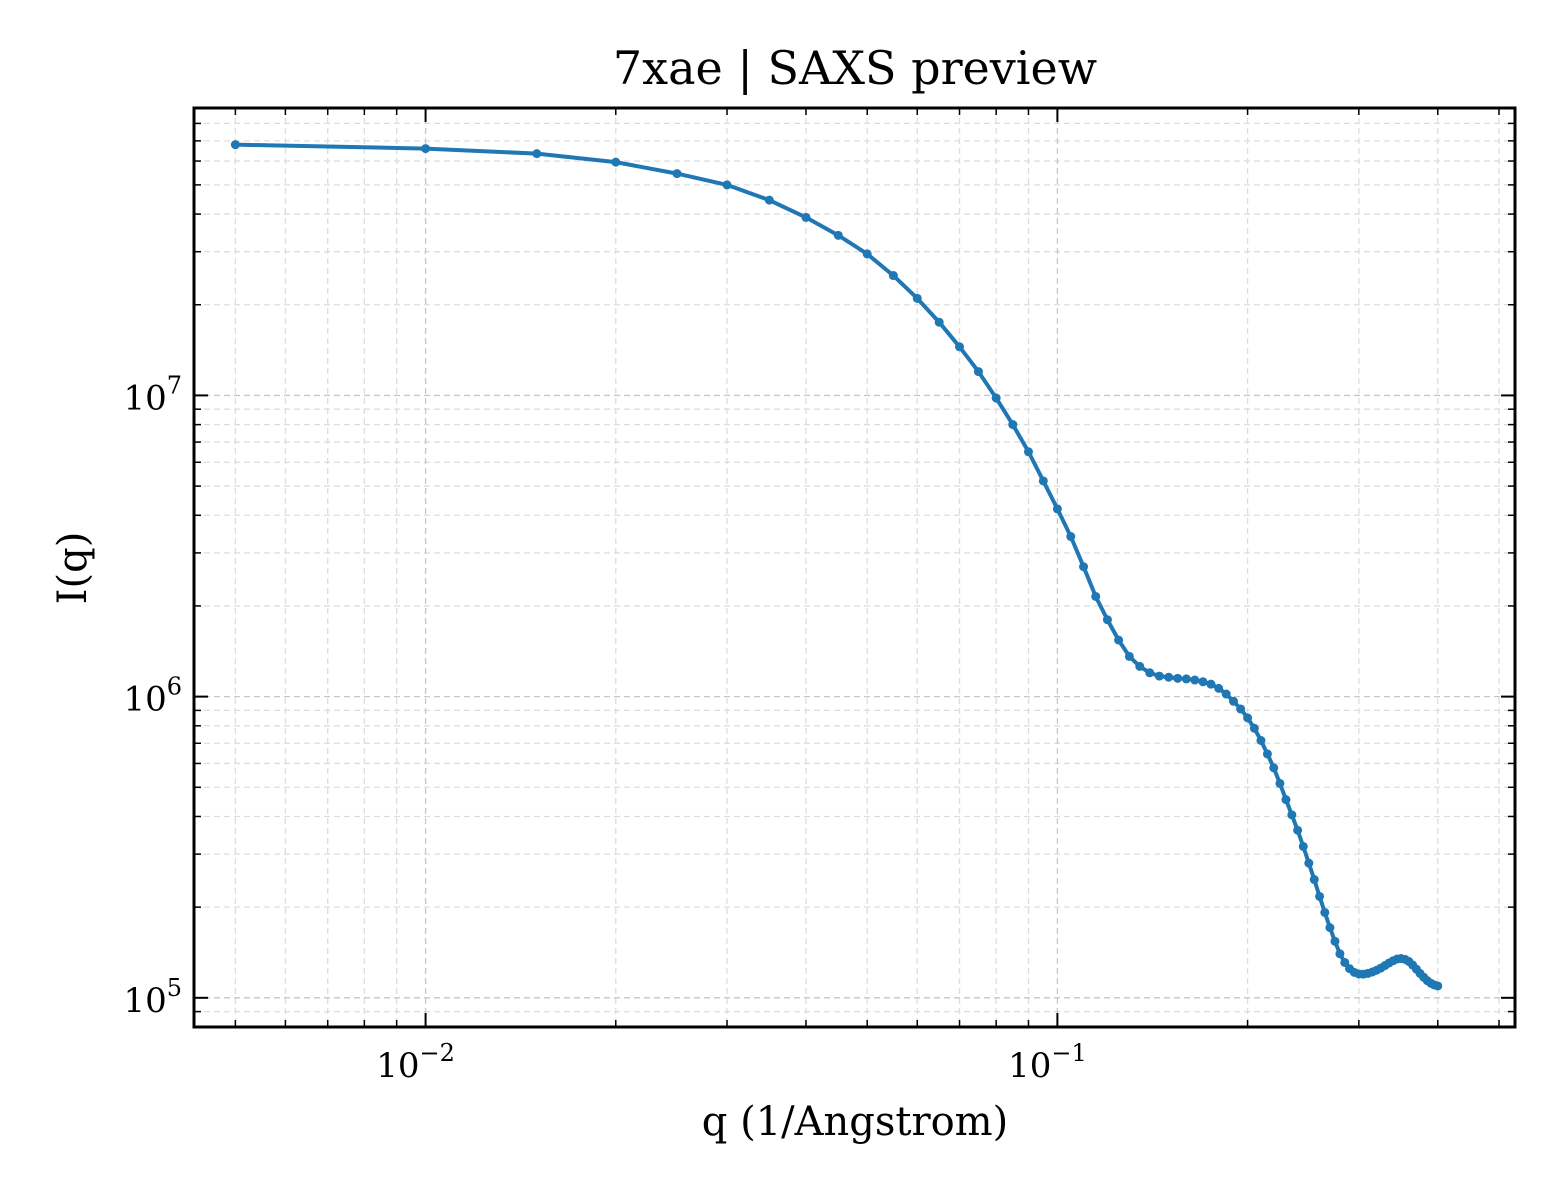 Image resolution: width=1560 pixels, height=1200 pixels. Describe the element at coordinates (855, 68) in the screenshot. I see `chart-title: 7xae | SAXS preview` at that location.